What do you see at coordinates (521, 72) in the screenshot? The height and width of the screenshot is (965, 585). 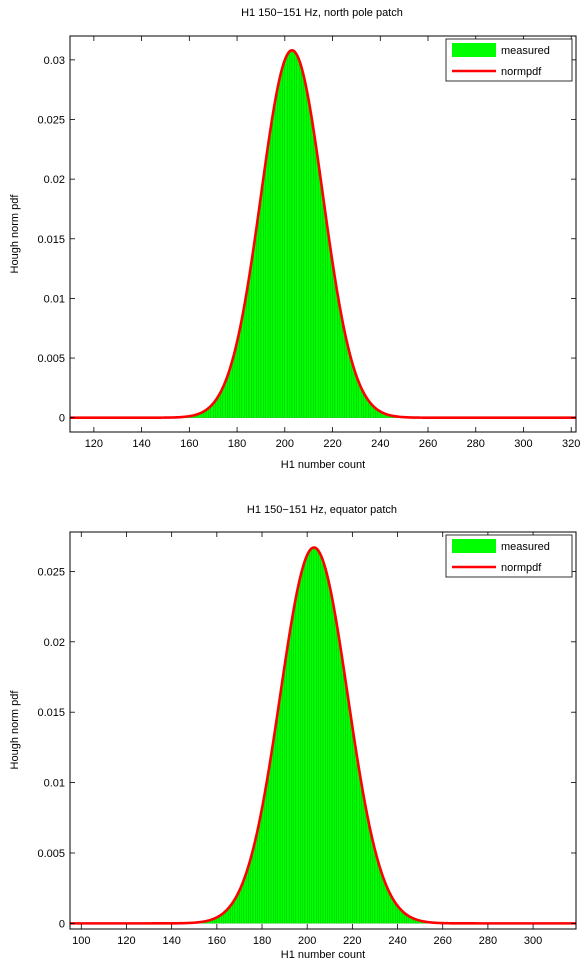 I see `legend-label-normpdf: normpdf` at bounding box center [521, 72].